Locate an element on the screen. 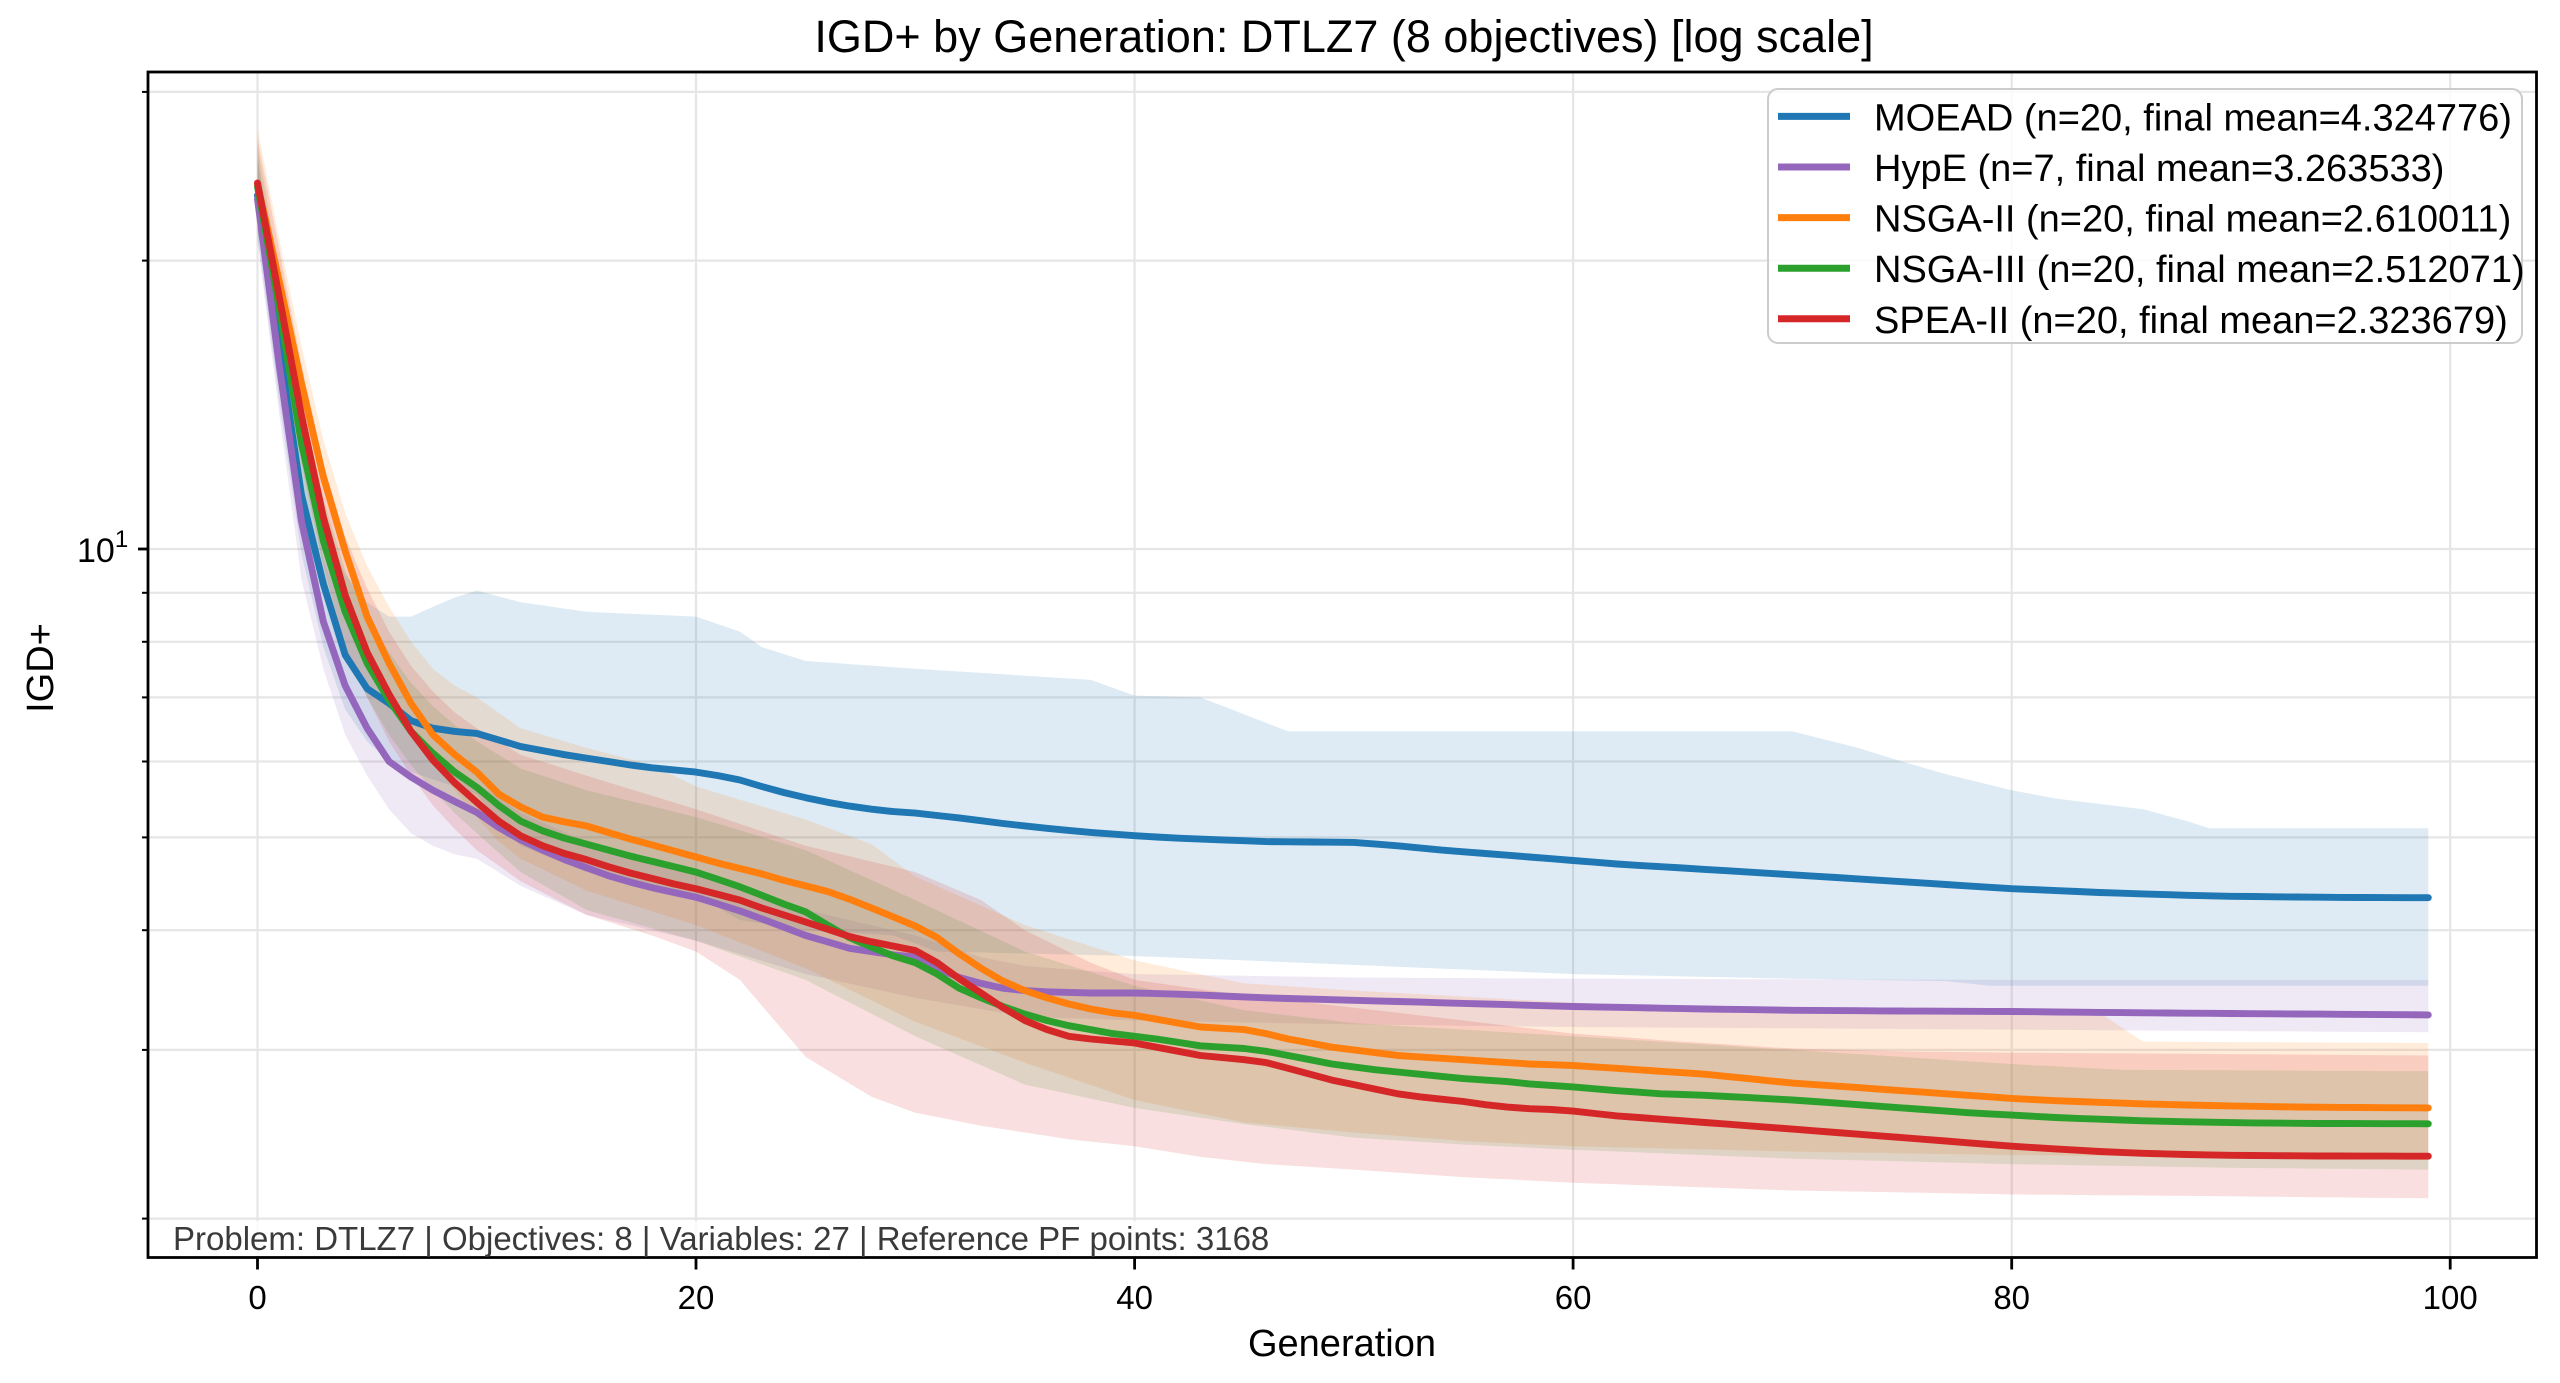 This screenshot has height=1383, width=2560. svg-text: 80 is located at coordinates (2011, 1297).